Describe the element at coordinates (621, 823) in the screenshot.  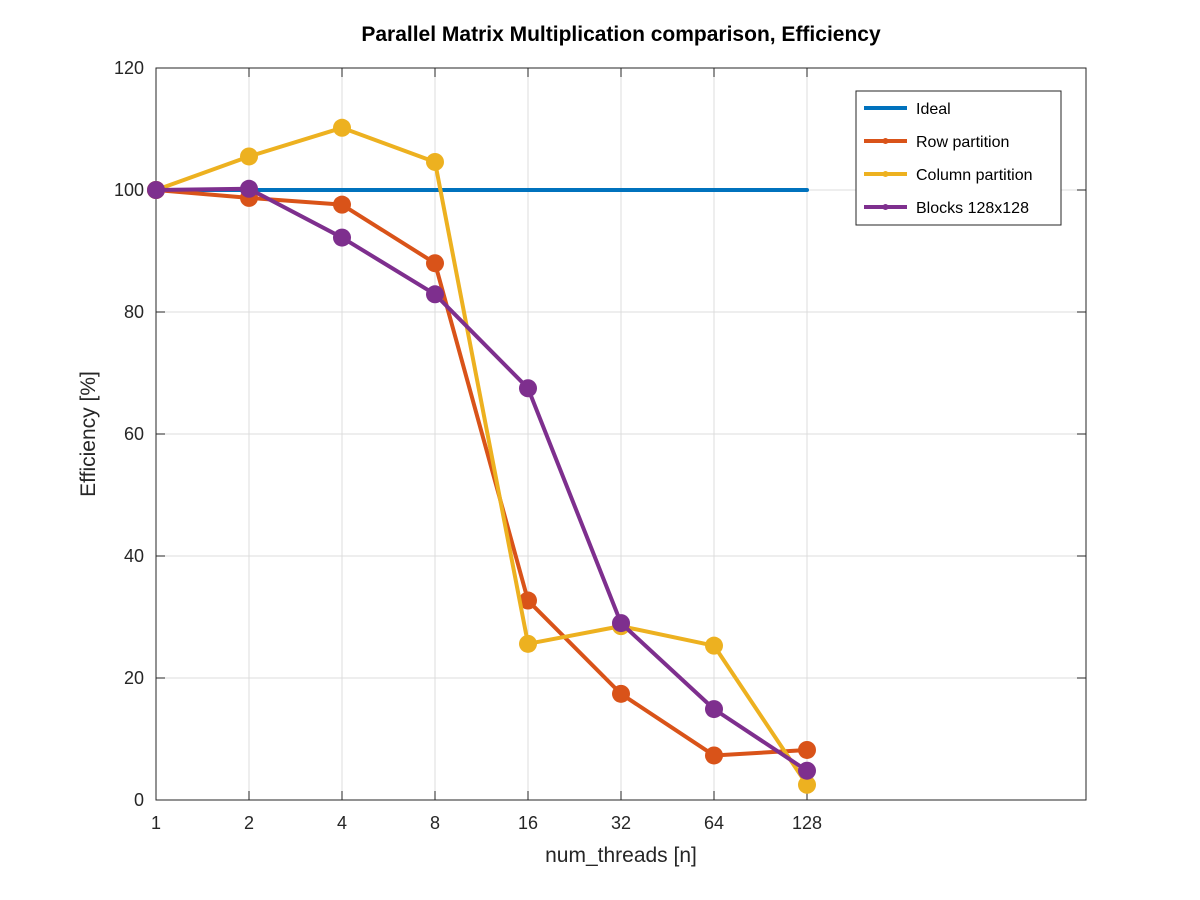
I see `x-tick-label: 32` at that location.